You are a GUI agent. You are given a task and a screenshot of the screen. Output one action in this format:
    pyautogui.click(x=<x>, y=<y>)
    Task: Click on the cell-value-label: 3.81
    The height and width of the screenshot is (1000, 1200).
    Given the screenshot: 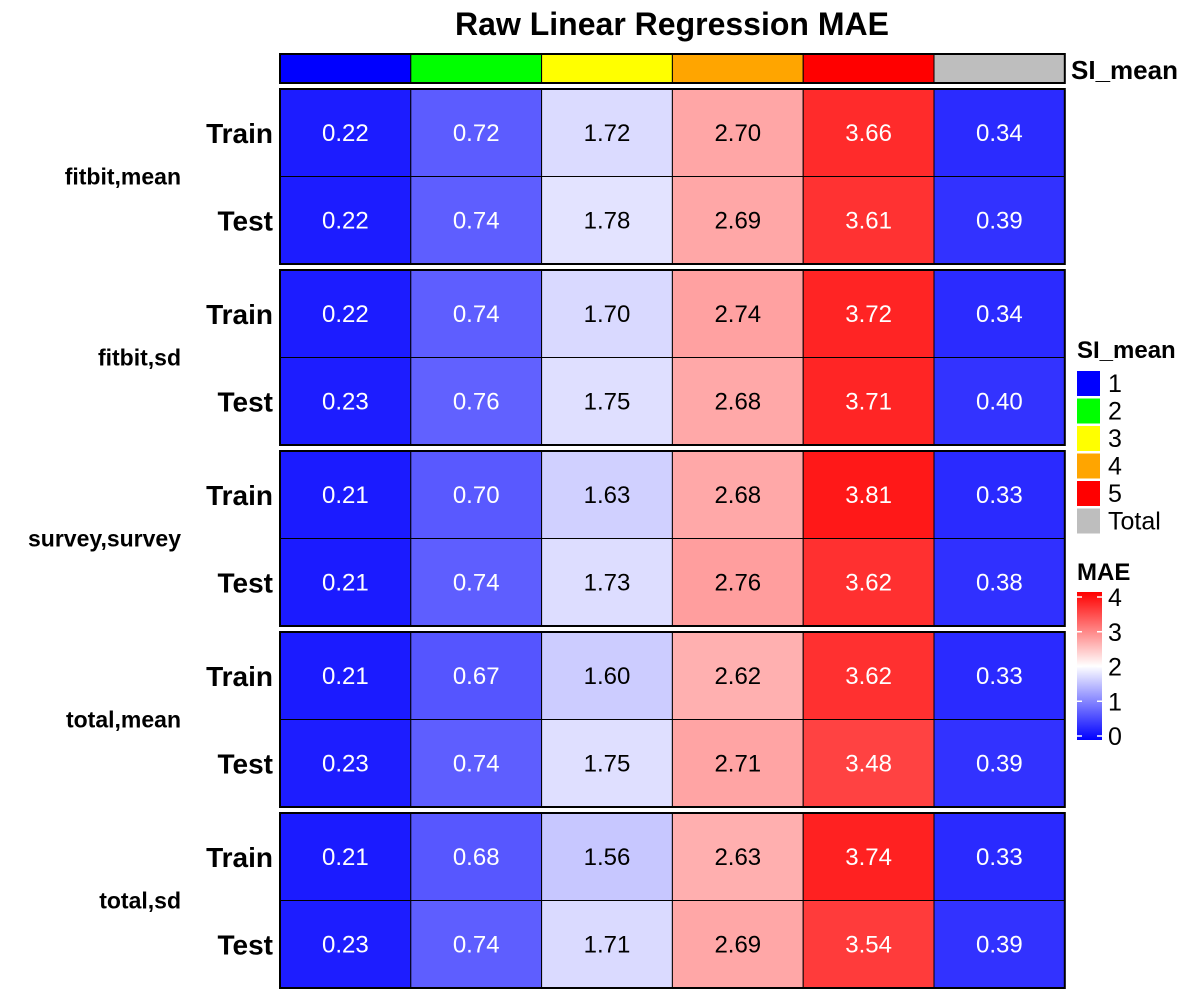 What is the action you would take?
    pyautogui.click(x=868, y=495)
    